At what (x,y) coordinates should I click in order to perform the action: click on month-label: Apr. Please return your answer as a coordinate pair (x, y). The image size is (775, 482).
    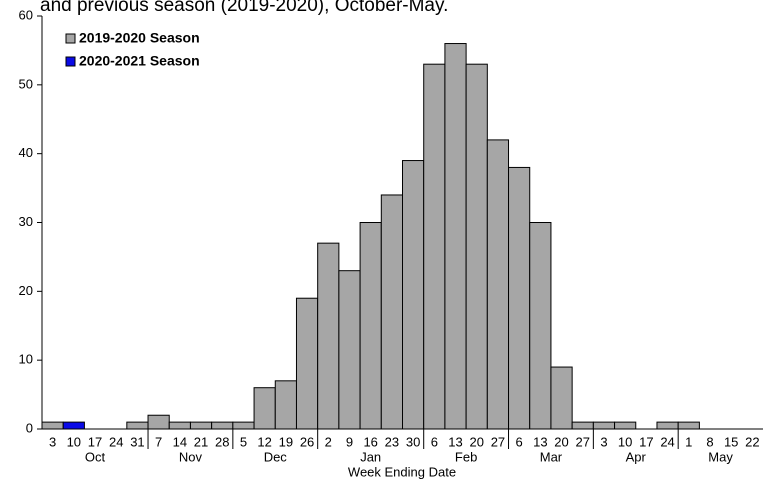
    Looking at the image, I should click on (636, 456).